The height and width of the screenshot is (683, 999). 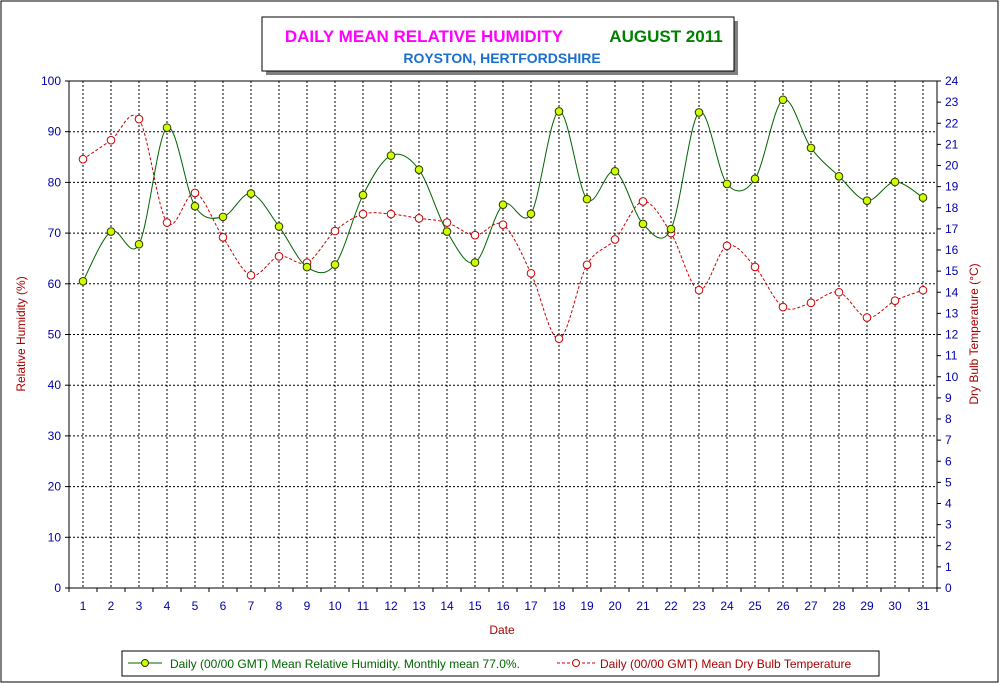 What do you see at coordinates (57, 588) in the screenshot?
I see `y-tick-label: 0` at bounding box center [57, 588].